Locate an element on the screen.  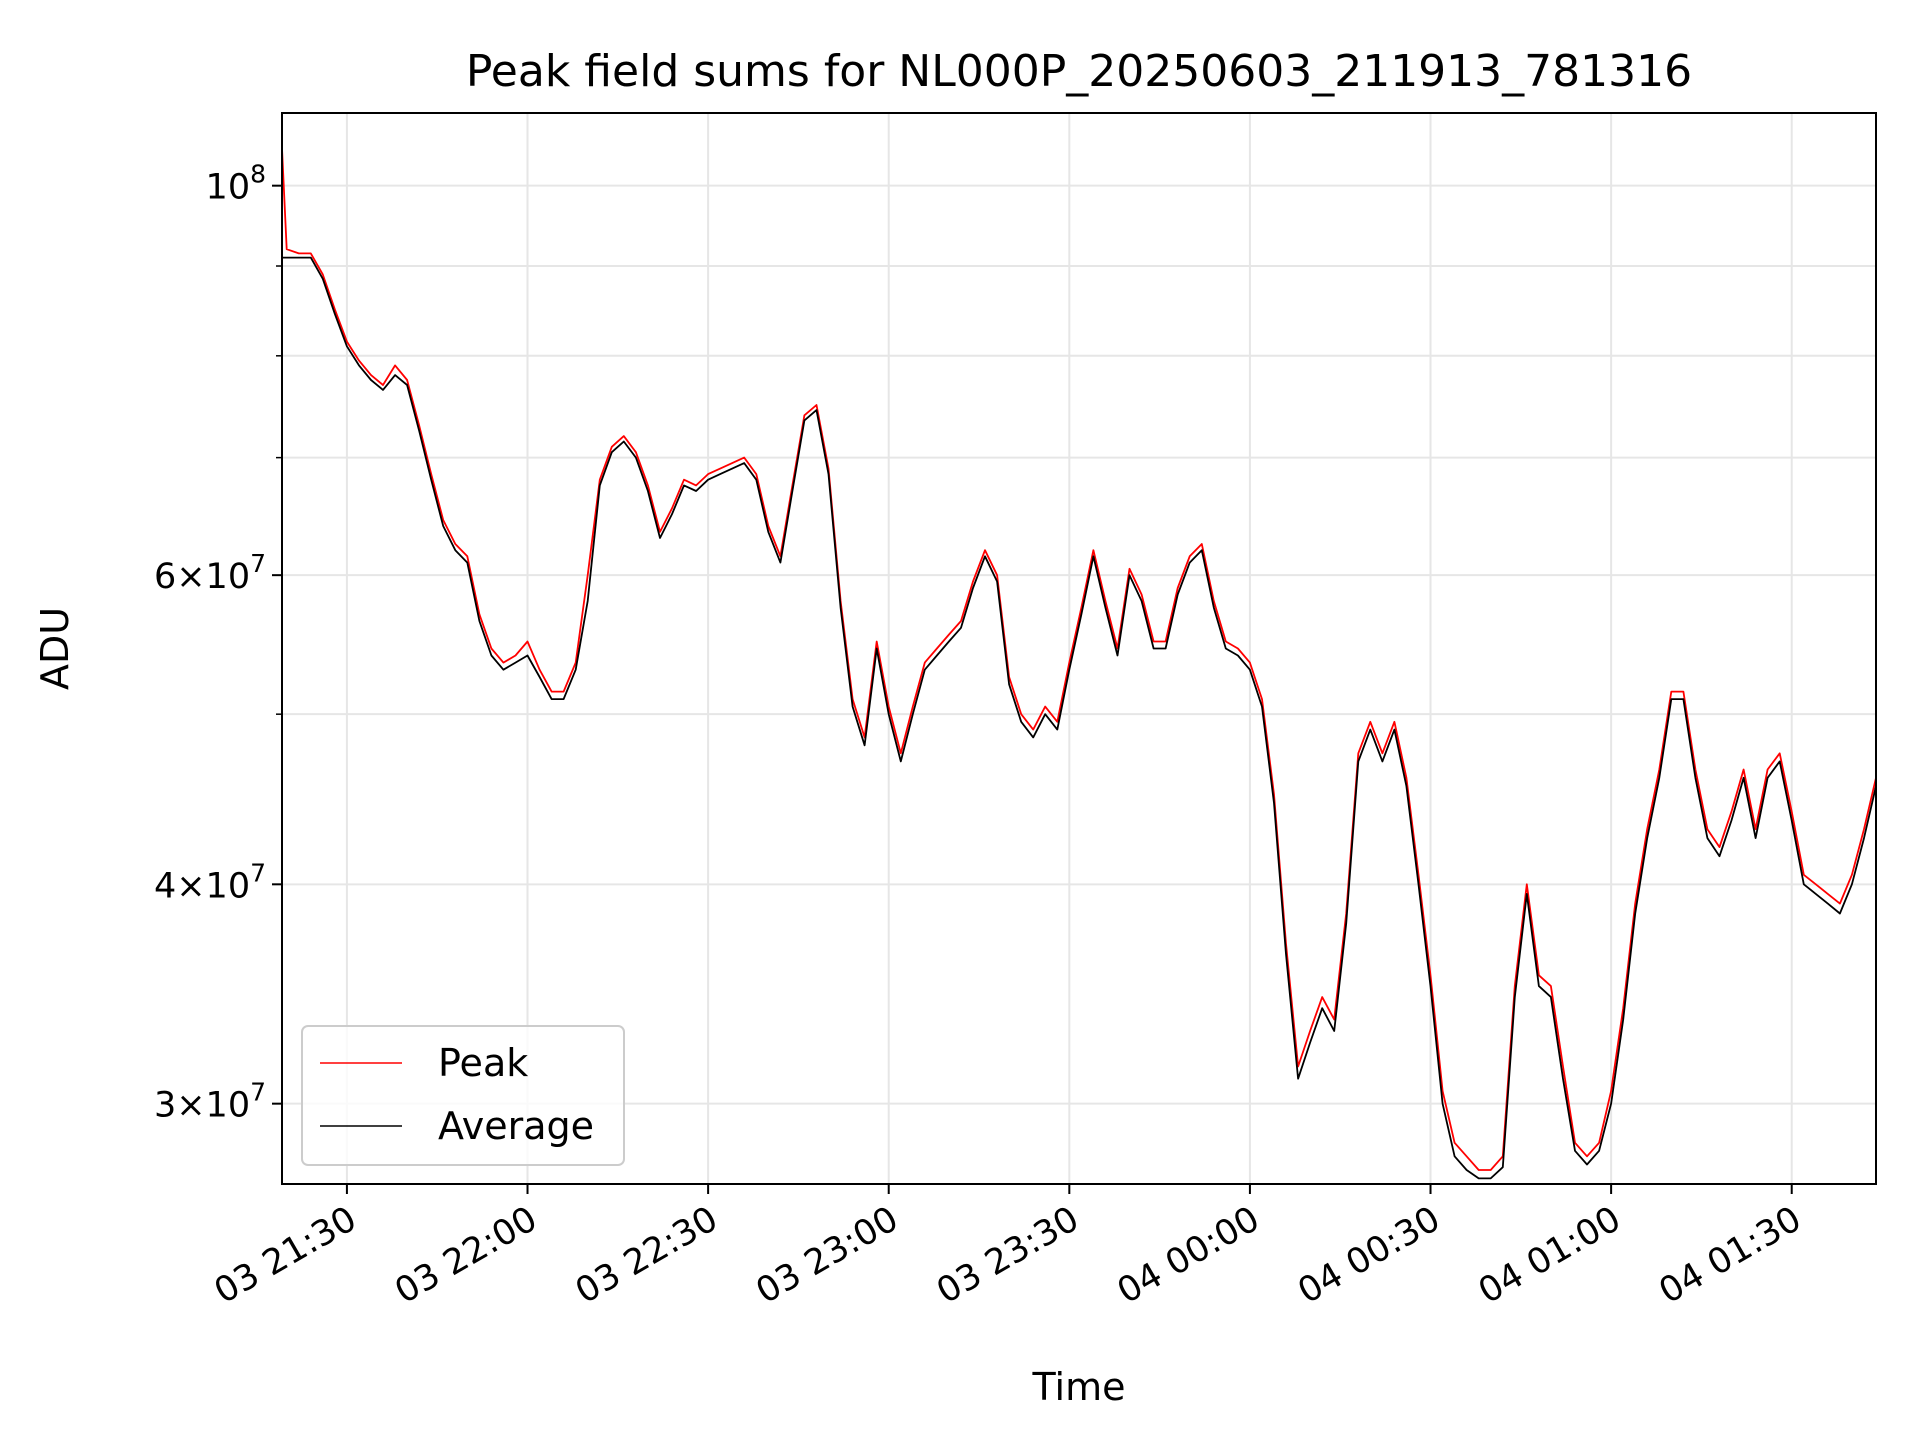
y-tick-label: 6×107 is located at coordinates (210, 573).